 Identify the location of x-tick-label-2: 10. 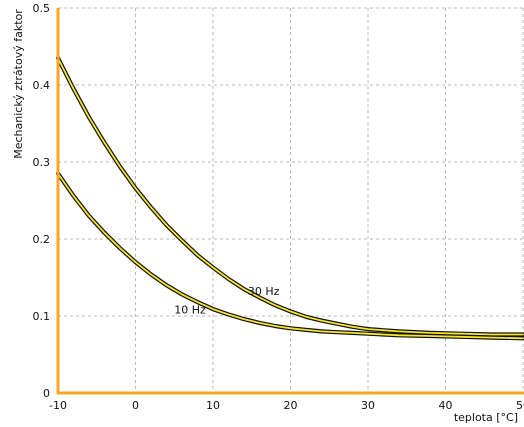
(213, 405).